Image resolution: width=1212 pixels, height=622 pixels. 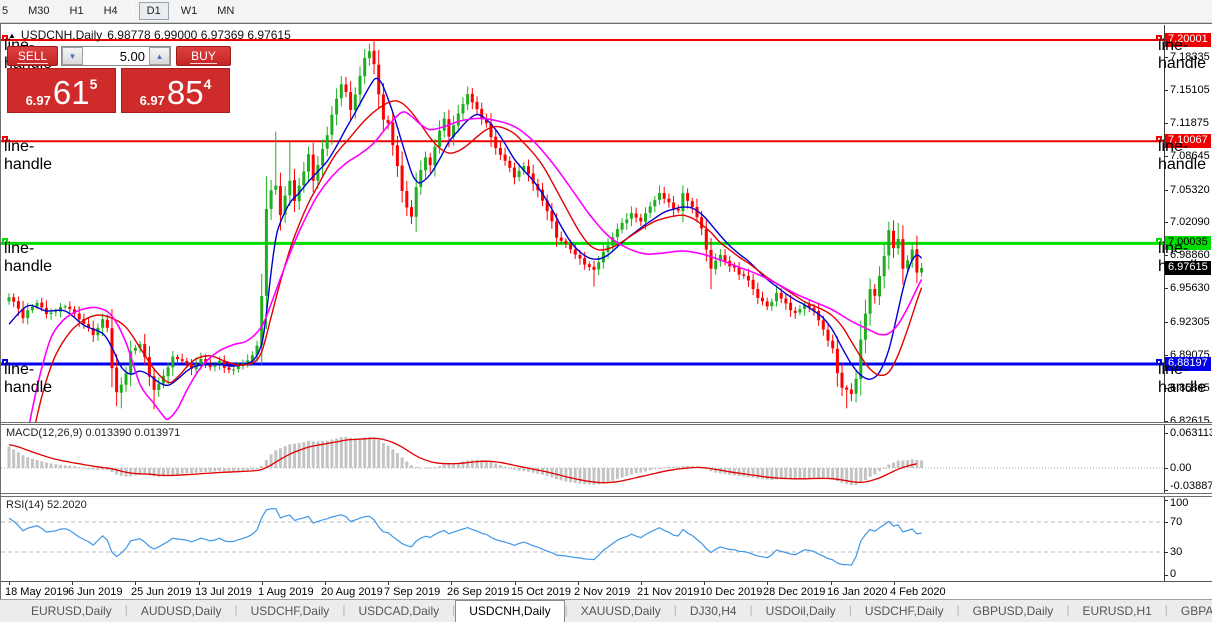 What do you see at coordinates (1173, 574) in the screenshot?
I see `rsi-tick-label: 0` at bounding box center [1173, 574].